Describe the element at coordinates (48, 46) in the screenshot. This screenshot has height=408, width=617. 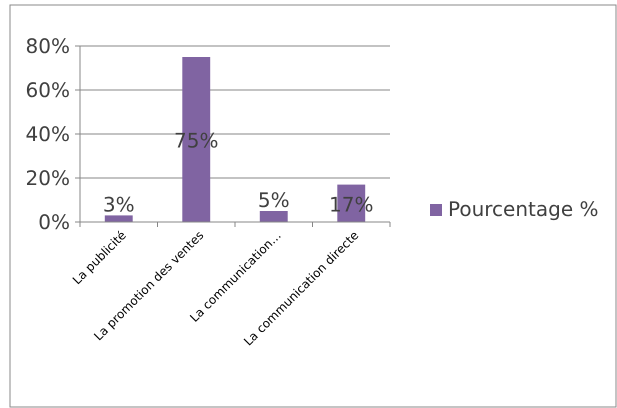
I see `y-tick-label: 80%` at that location.